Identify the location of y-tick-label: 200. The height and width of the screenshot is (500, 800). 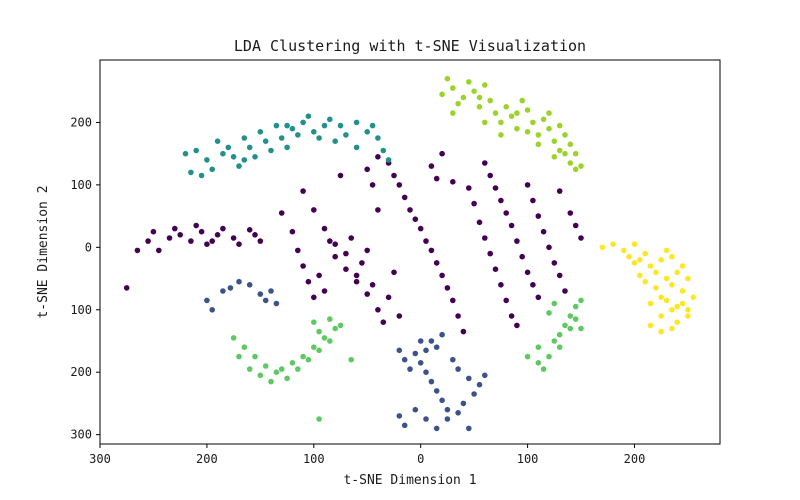
(81, 372).